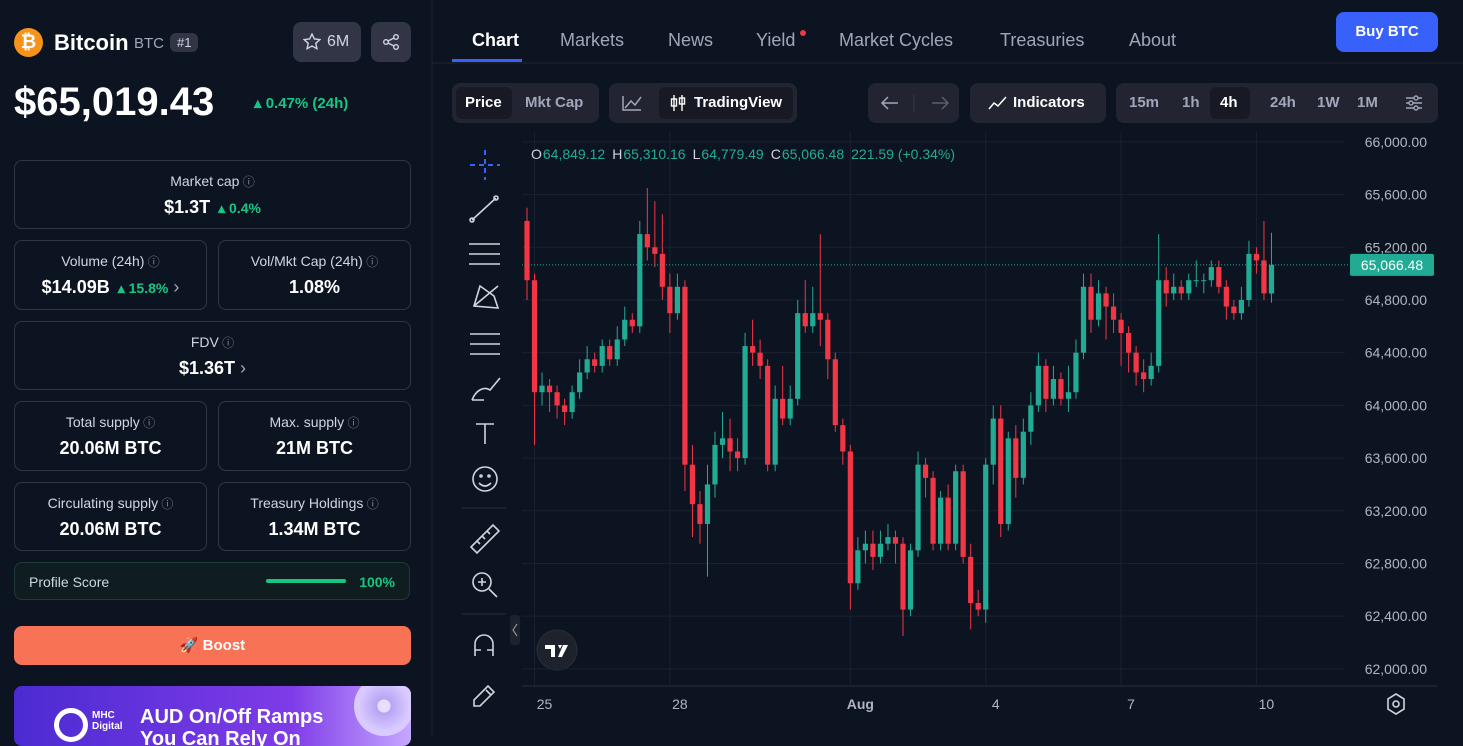 This screenshot has width=1463, height=746. I want to click on y-tick-label: 62,000.00, so click(1396, 669).